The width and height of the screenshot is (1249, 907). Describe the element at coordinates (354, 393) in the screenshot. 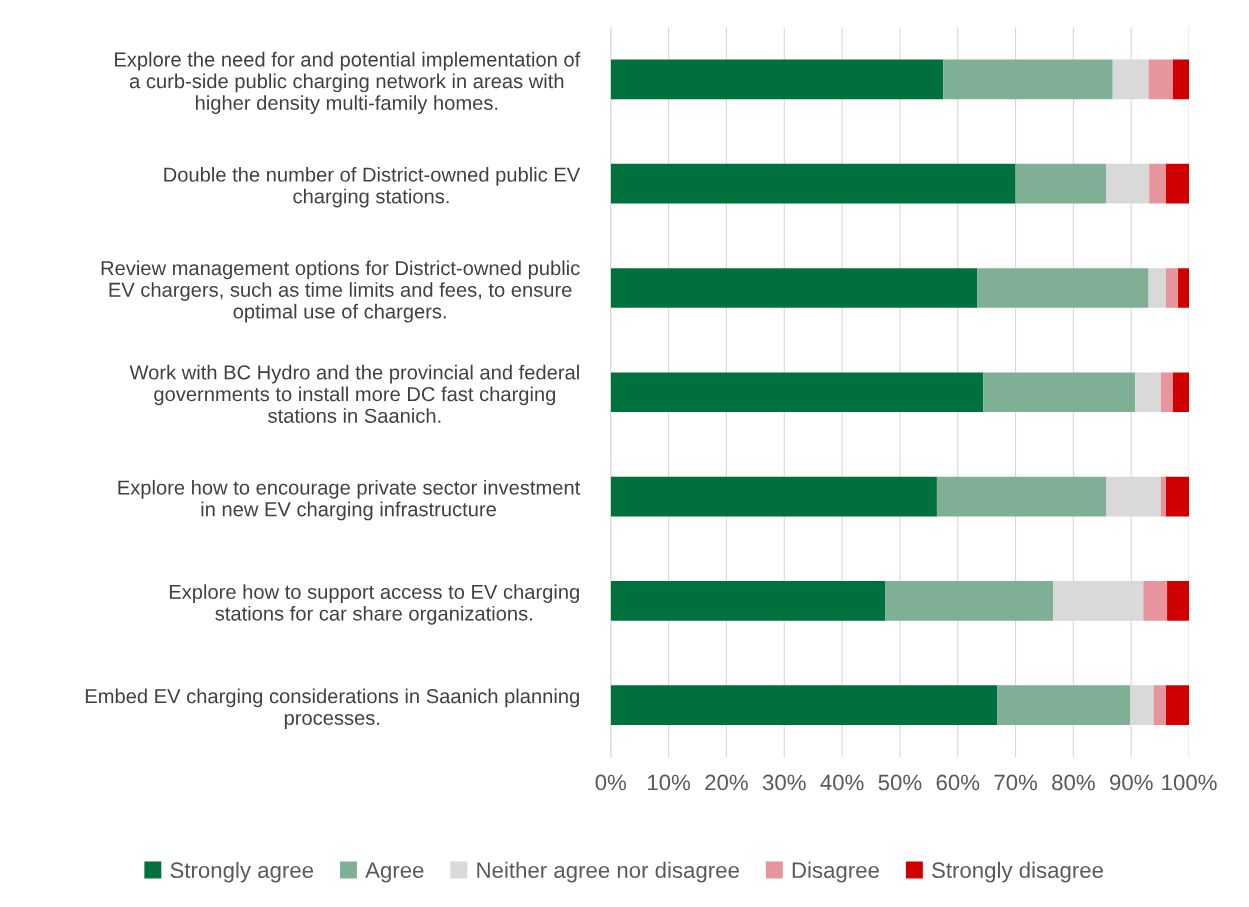

I see `y-tick-label: Work with BC Hydro and the provincial and federal governments to install more DC fast charging stations in Saanich.` at that location.